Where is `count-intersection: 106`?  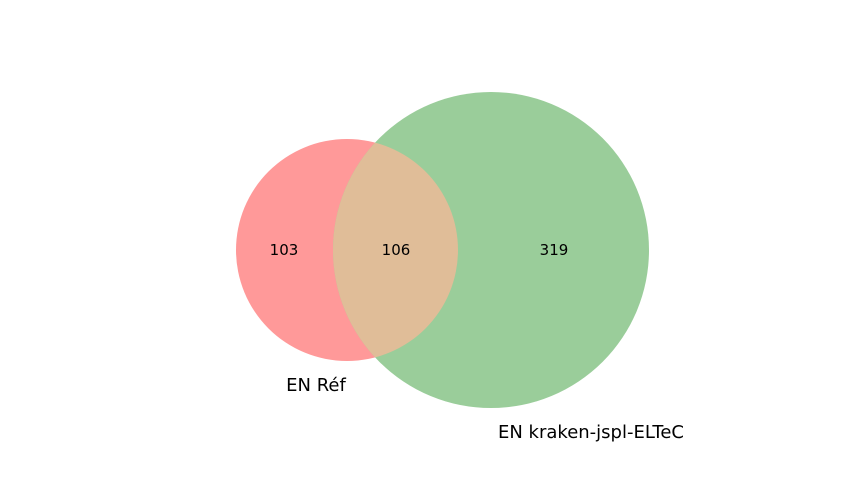
count-intersection: 106 is located at coordinates (396, 250).